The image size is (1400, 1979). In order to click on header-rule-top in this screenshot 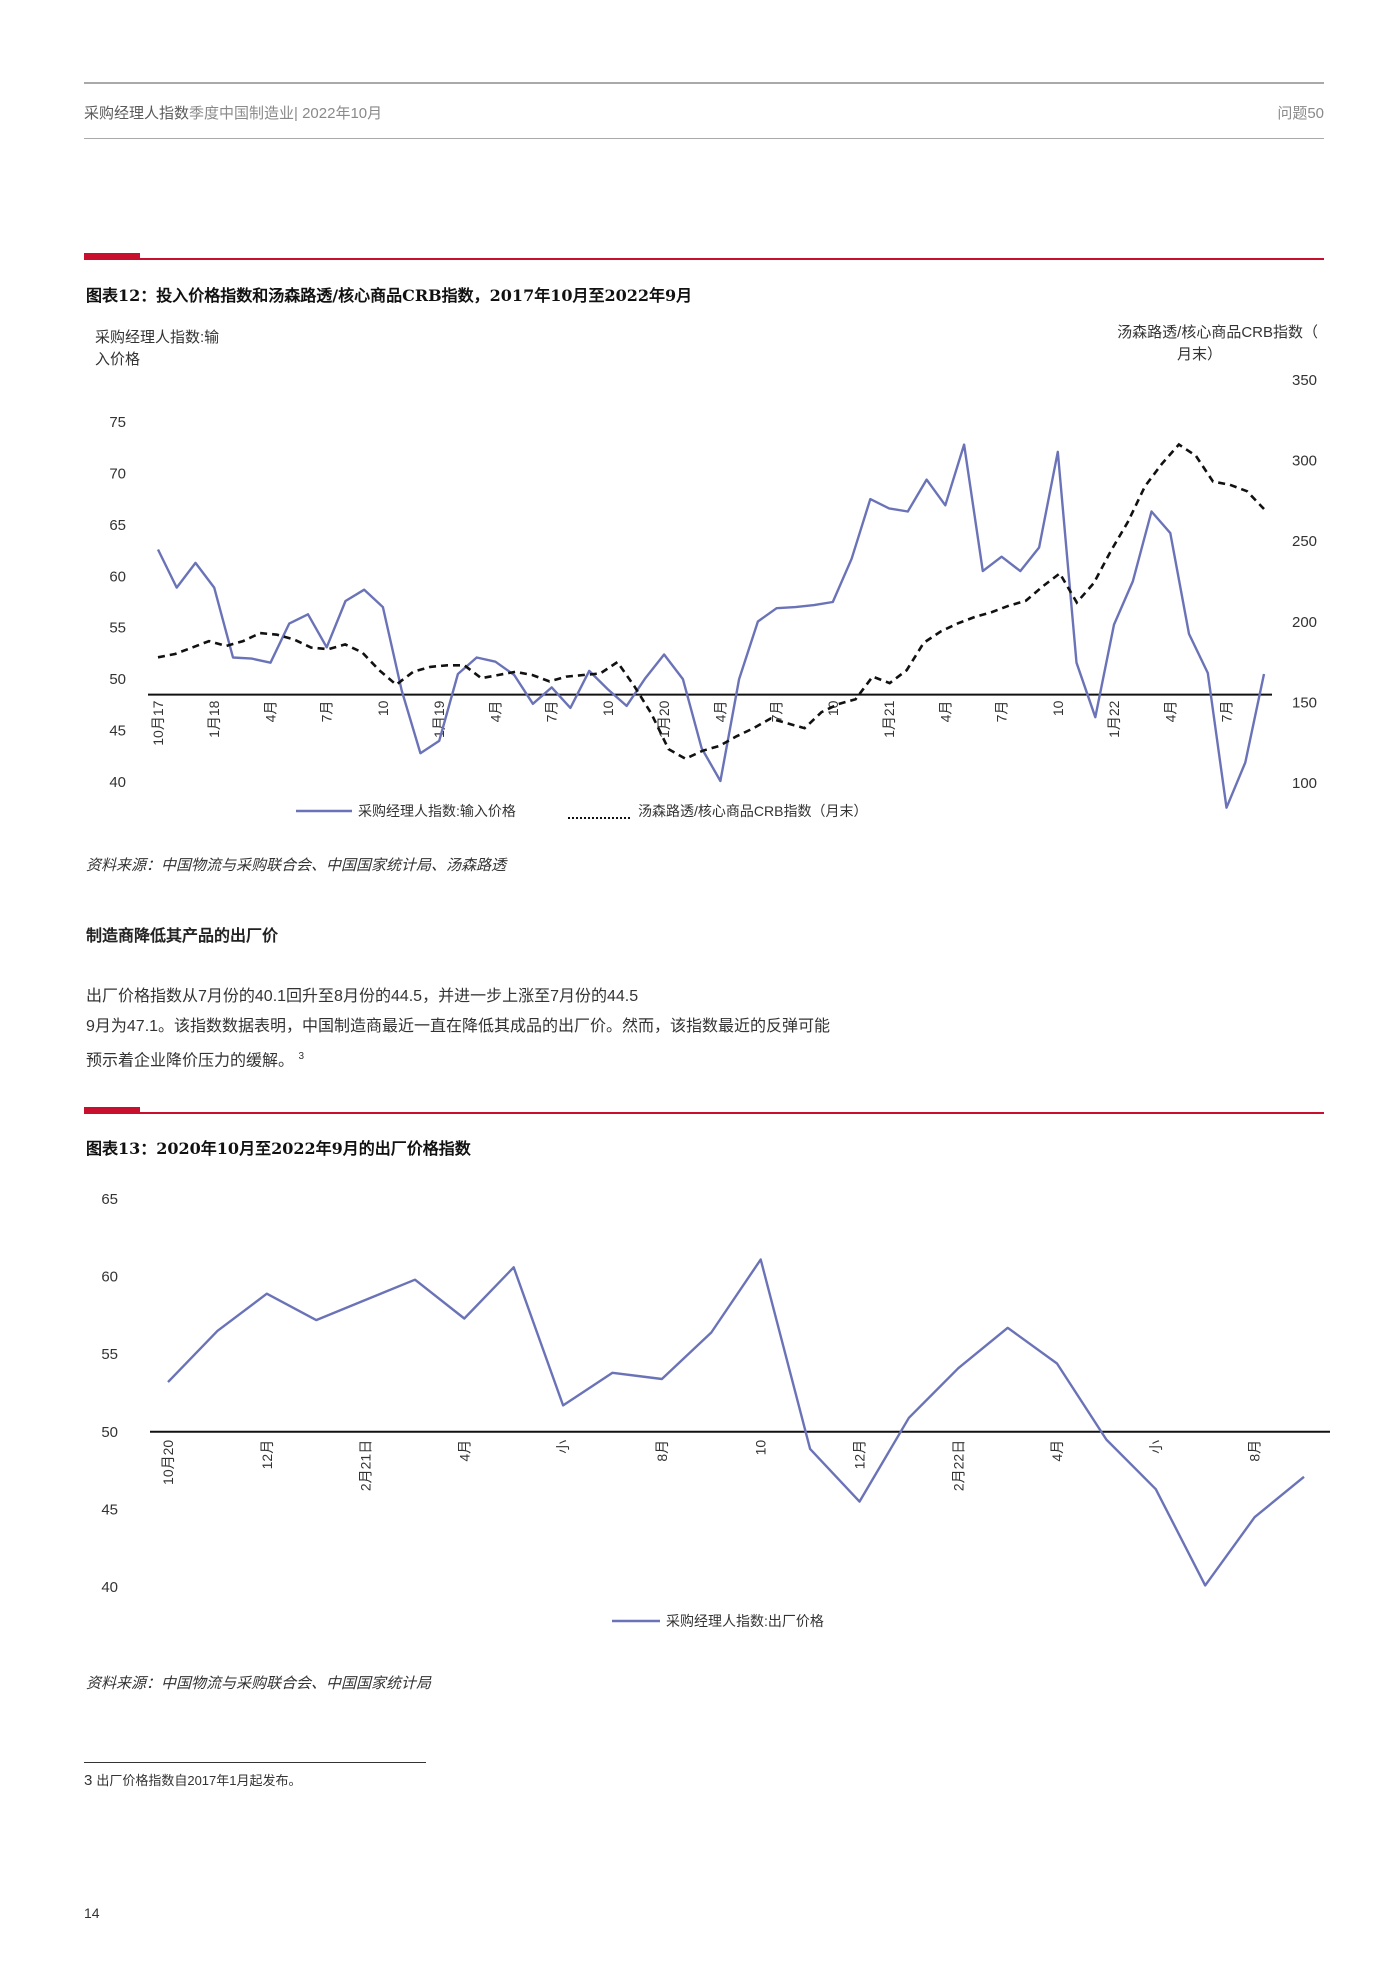, I will do `click(704, 83)`.